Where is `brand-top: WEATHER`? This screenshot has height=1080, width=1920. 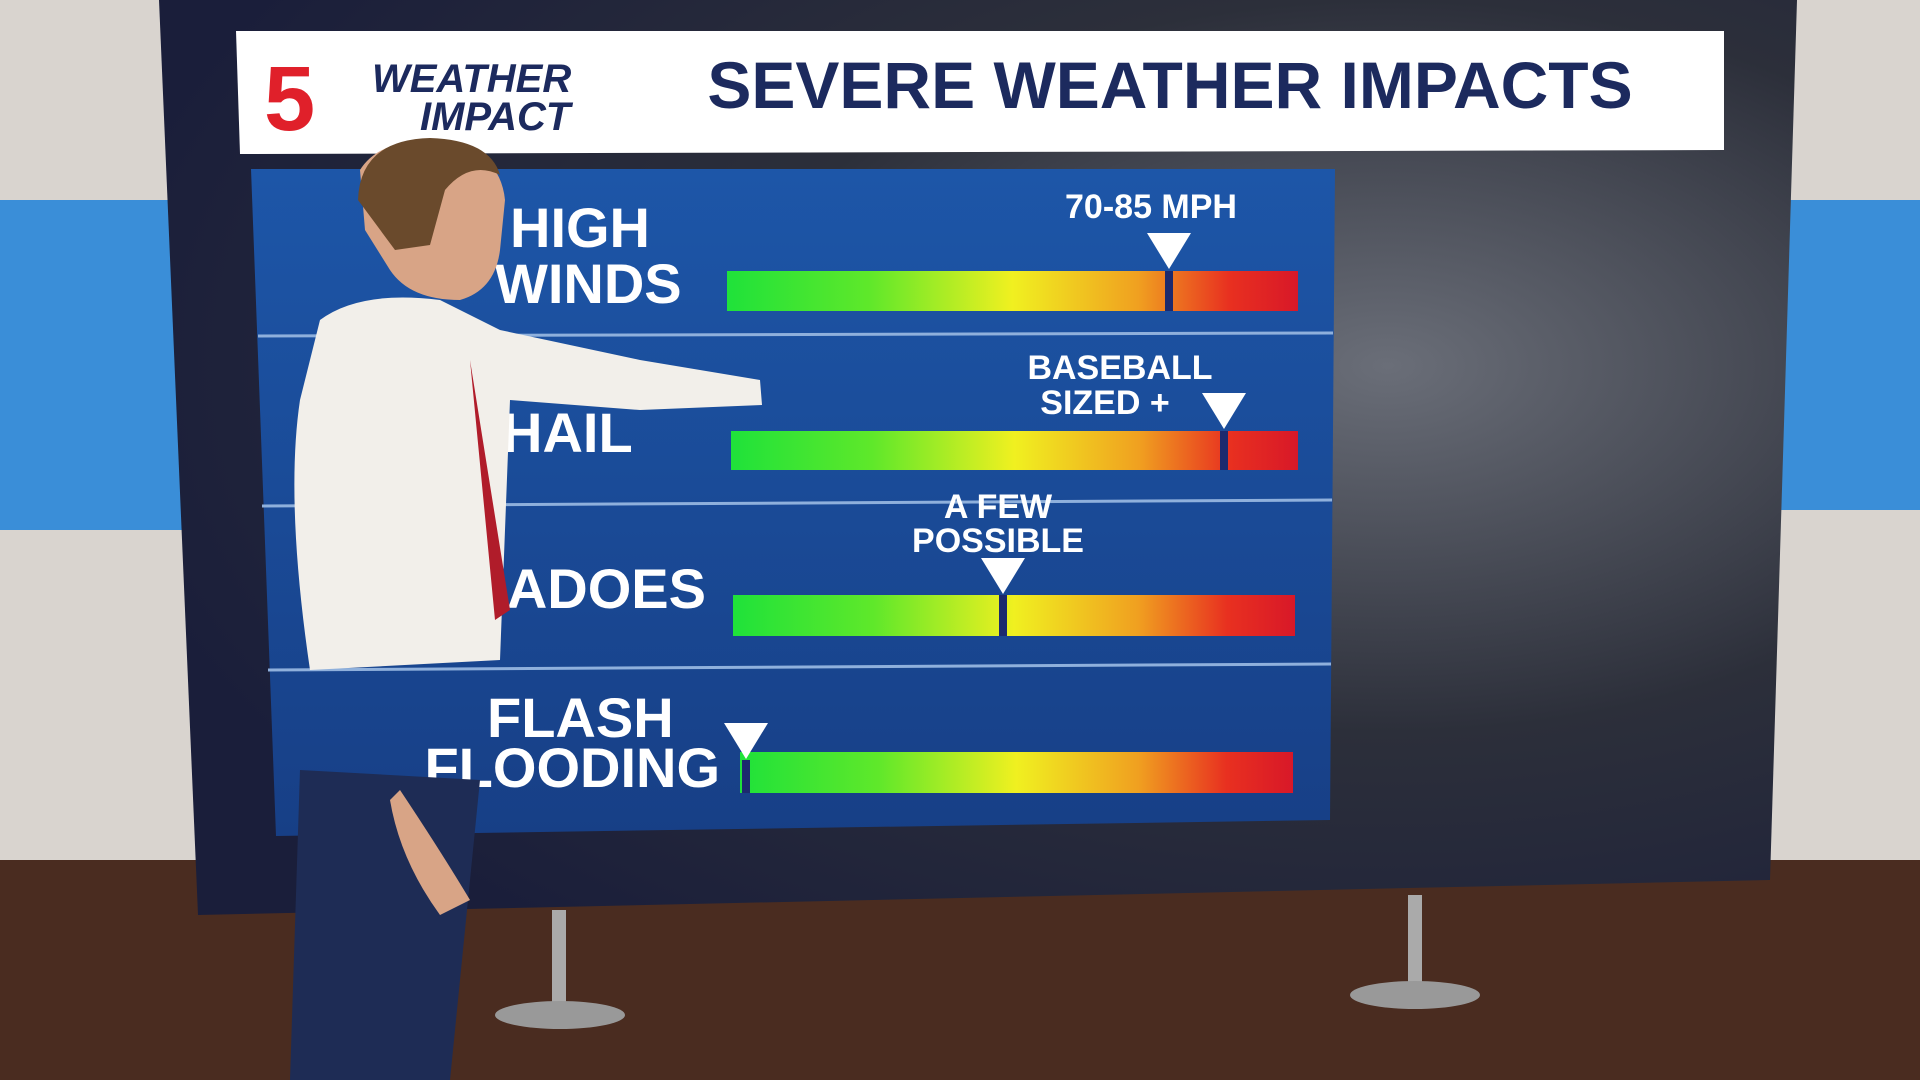
brand-top: WEATHER is located at coordinates (471, 79).